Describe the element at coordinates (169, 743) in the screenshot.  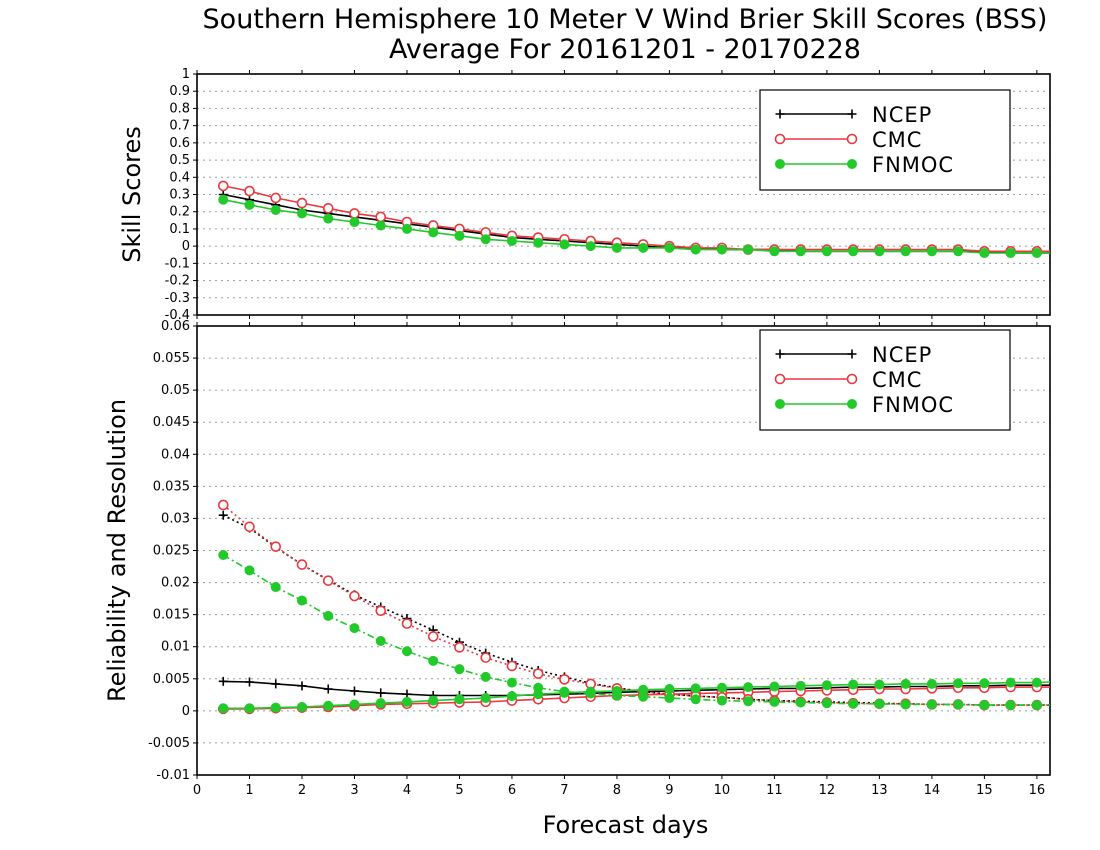
I see `y-tick-label: -0.005` at that location.